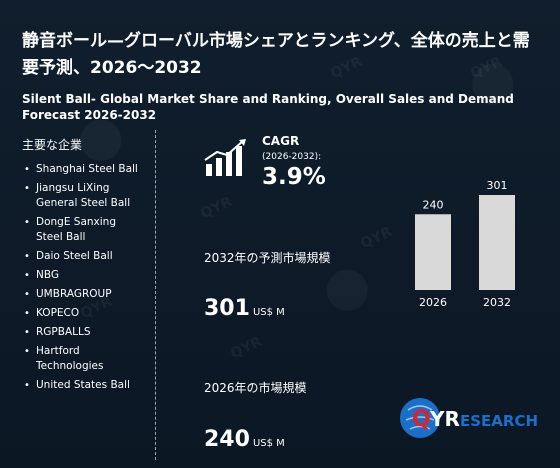 This screenshot has height=468, width=560. I want to click on qyresearch-logo: Q YR ESEARCH, so click(469, 418).